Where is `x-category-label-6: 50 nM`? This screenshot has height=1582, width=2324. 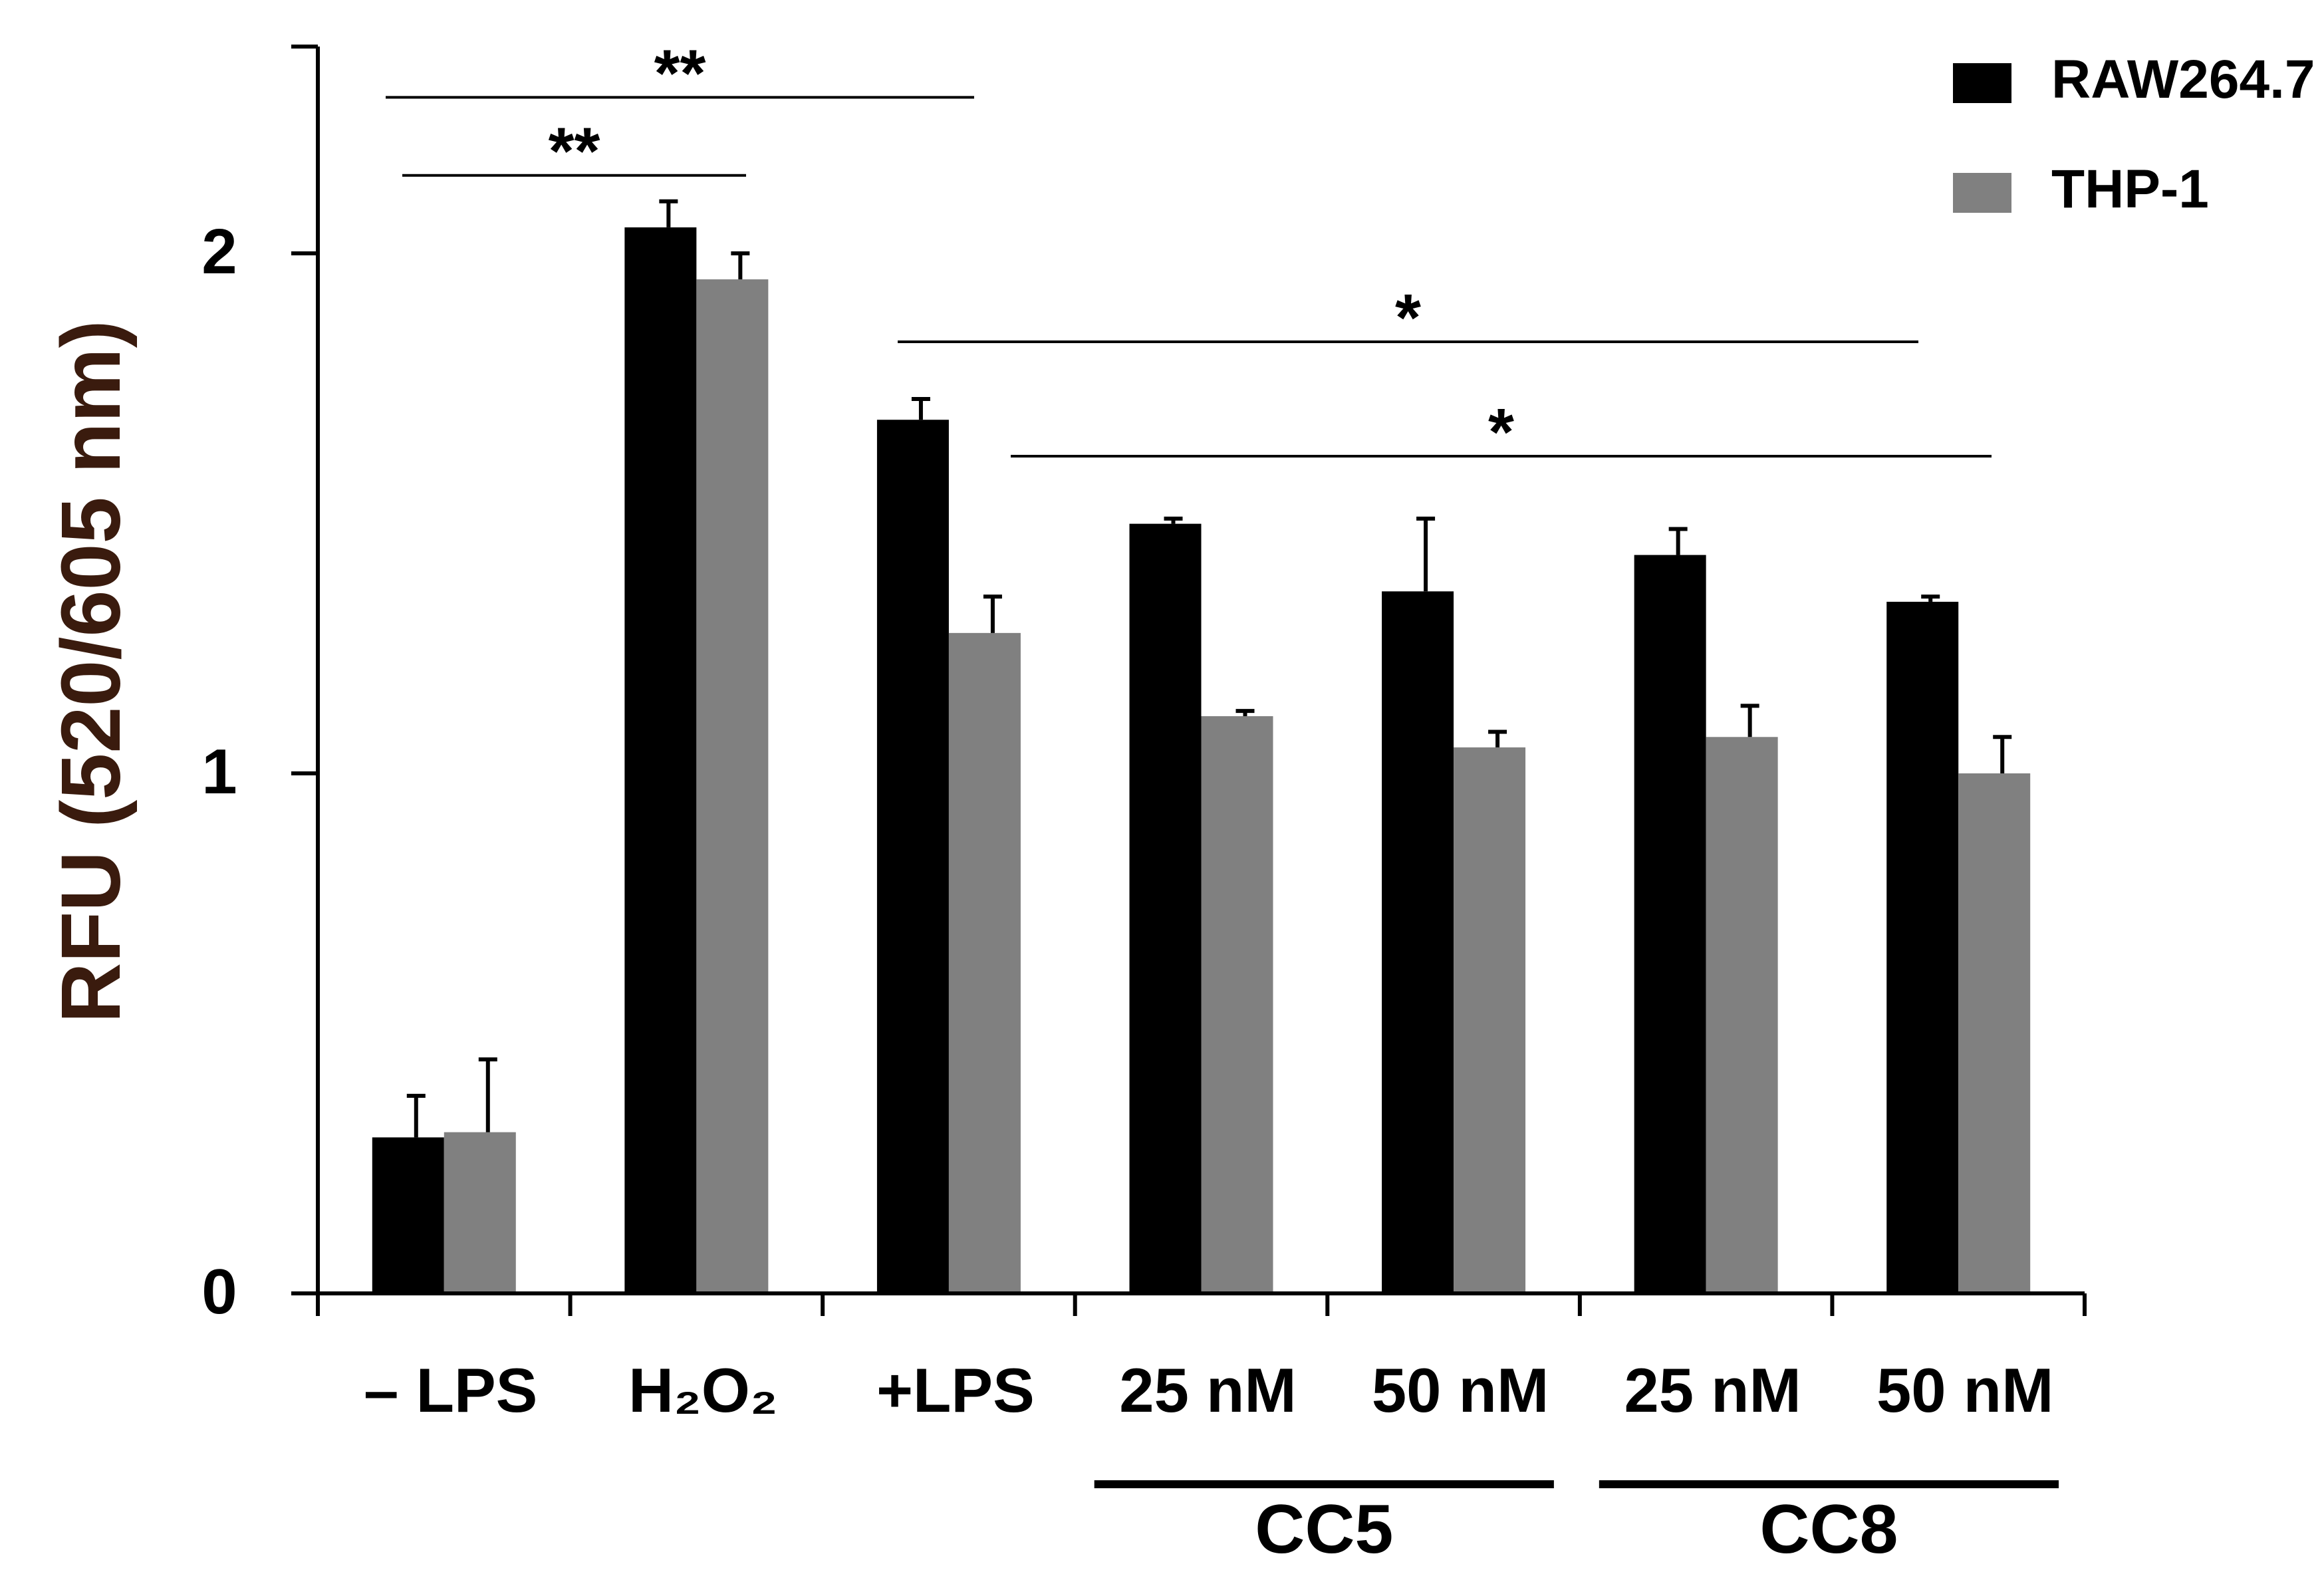 x-category-label-6: 50 nM is located at coordinates (1964, 1390).